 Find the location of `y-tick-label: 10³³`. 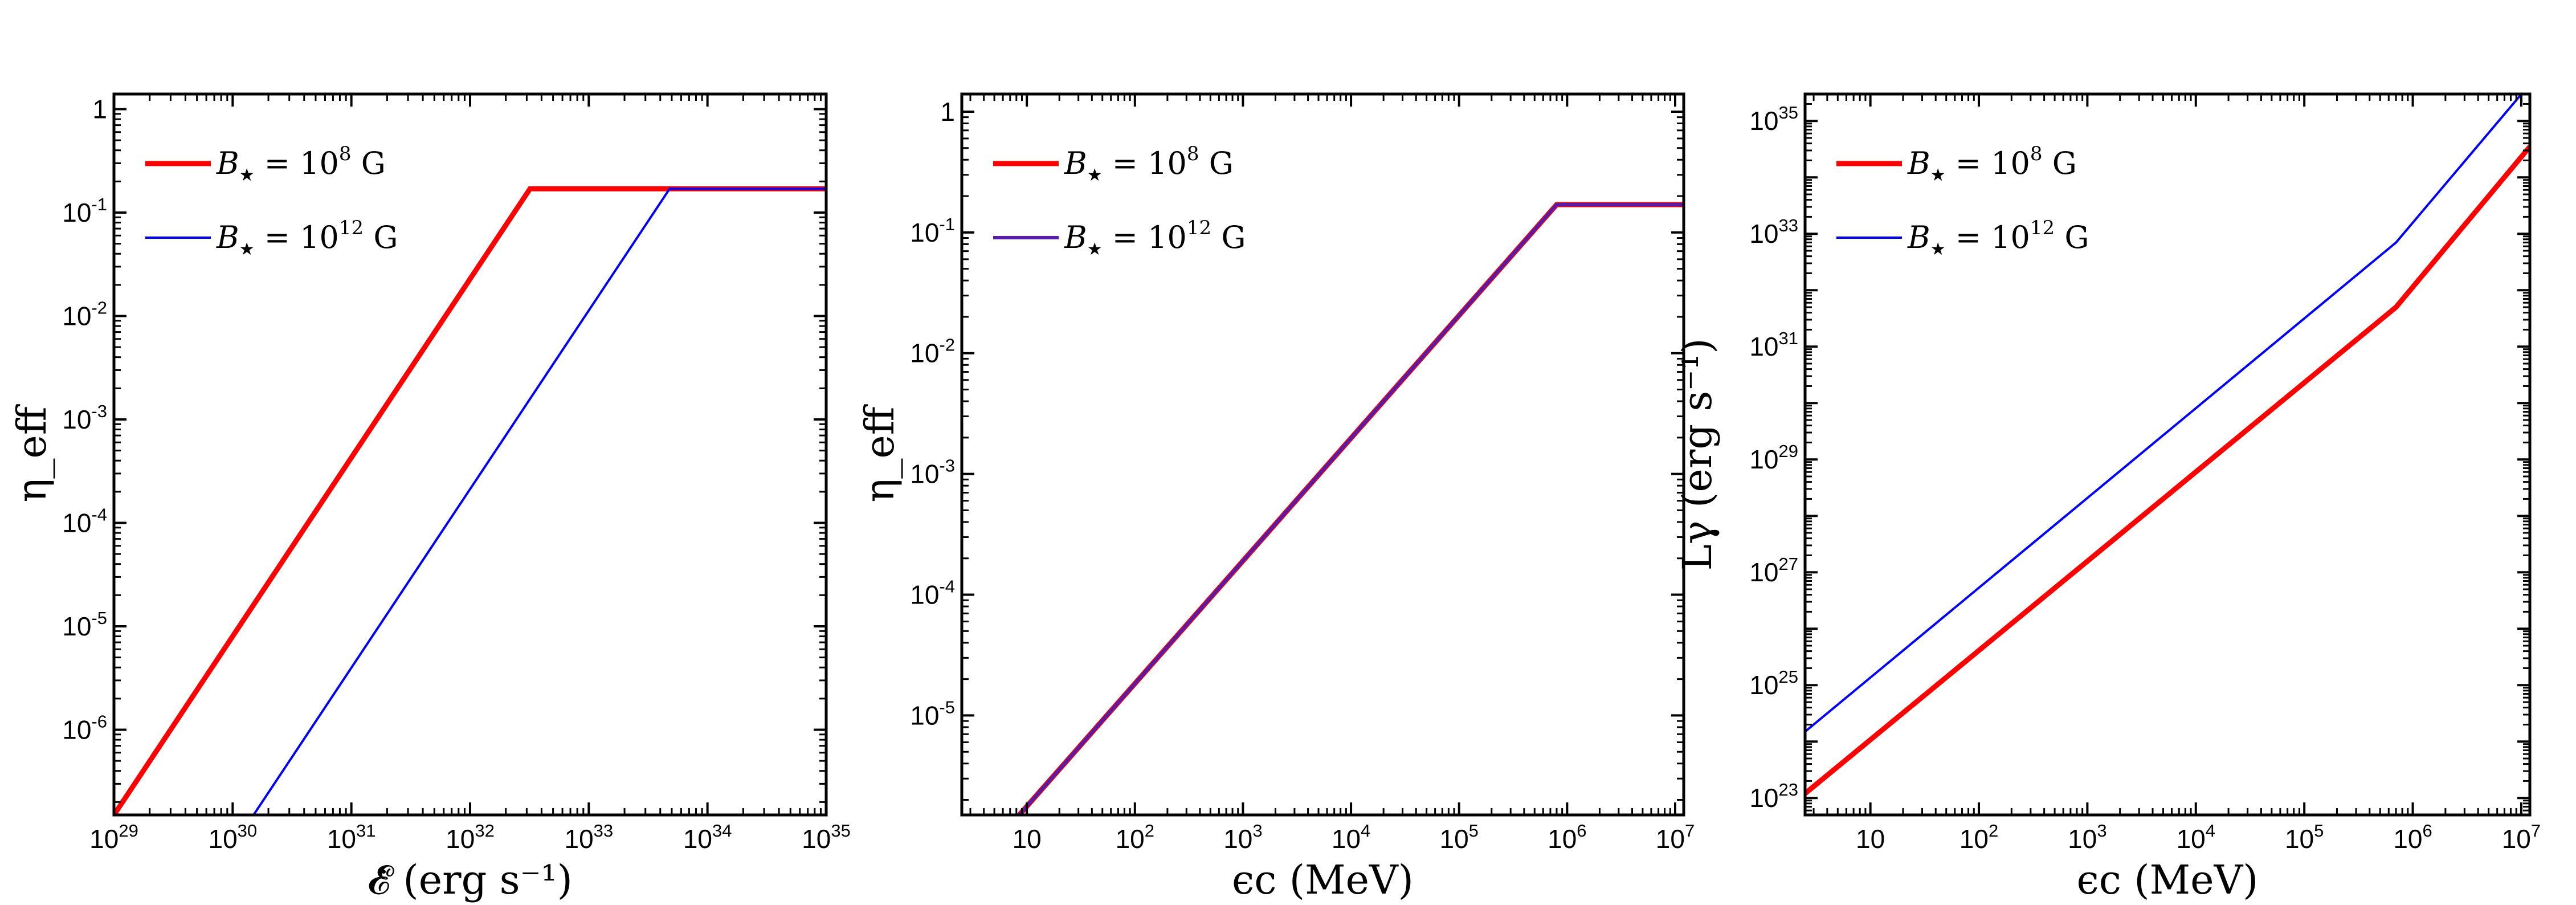

y-tick-label: 10³³ is located at coordinates (1773, 231).